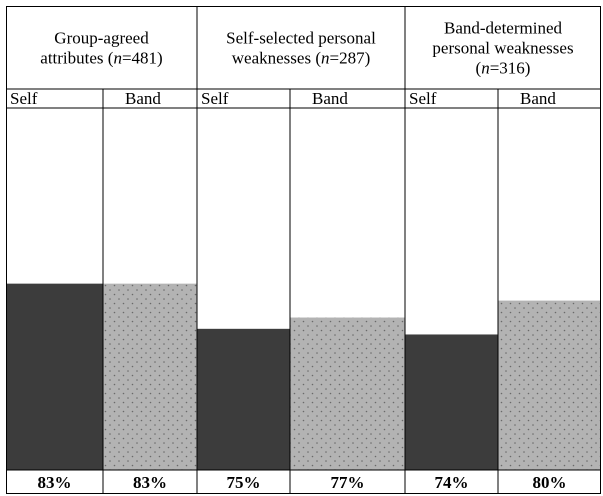  I want to click on column-label-3: Self, so click(215, 98).